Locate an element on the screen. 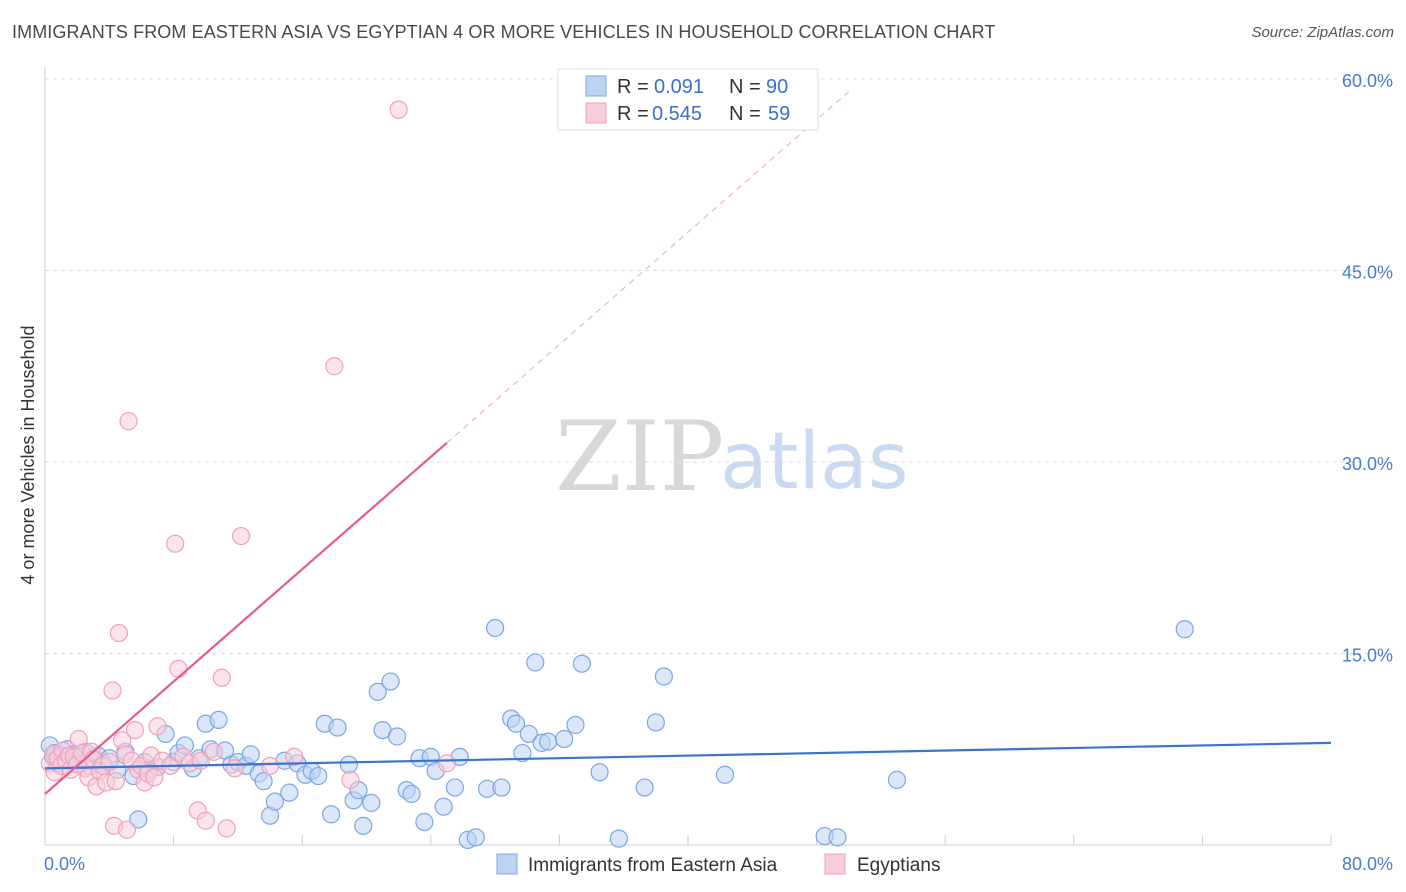 Image resolution: width=1406 pixels, height=892 pixels. egyptians-trend-line is located at coordinates (246, 618).